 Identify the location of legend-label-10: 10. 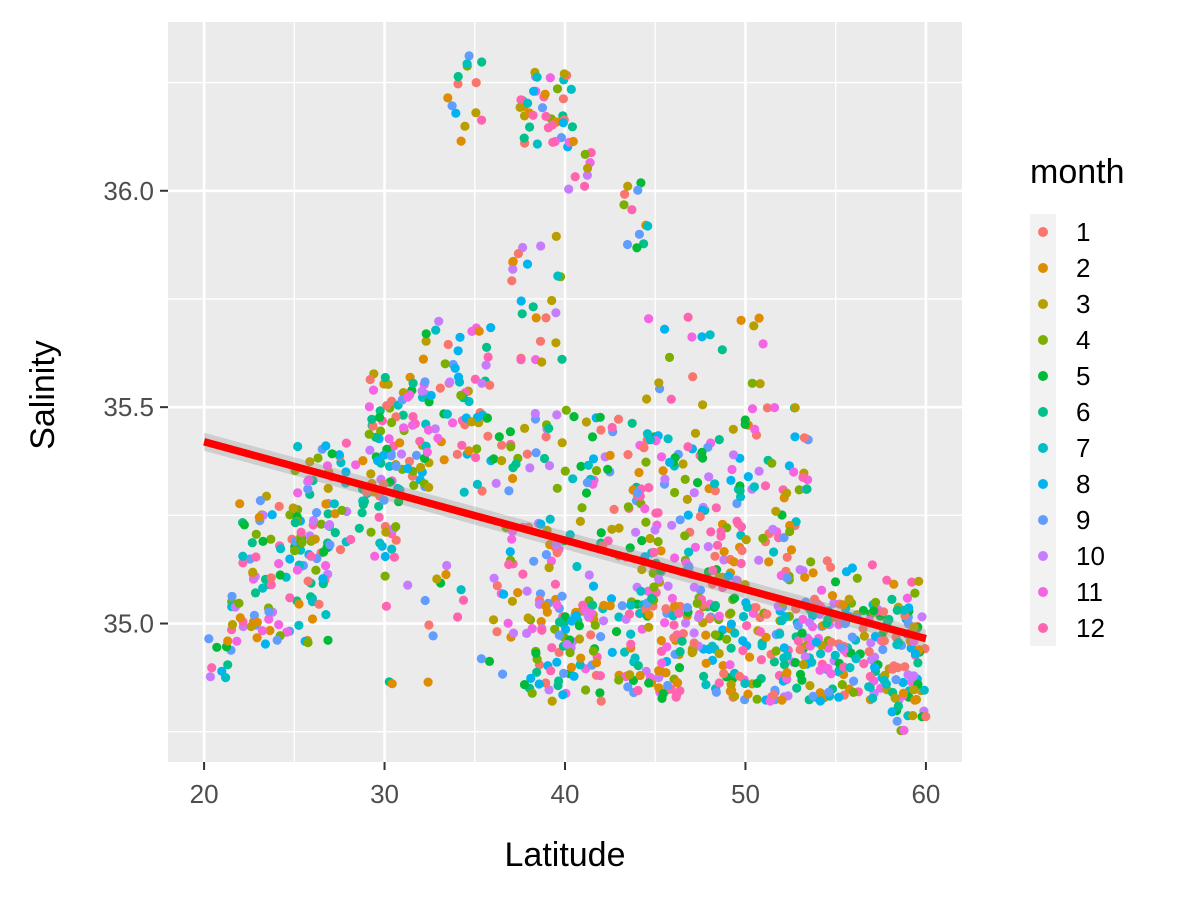
(1090, 556).